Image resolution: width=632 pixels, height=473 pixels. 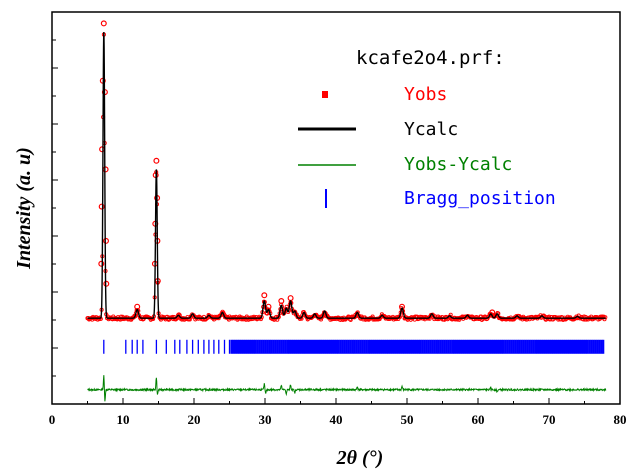 What do you see at coordinates (549, 419) in the screenshot?
I see `x-tick-label: 70` at bounding box center [549, 419].